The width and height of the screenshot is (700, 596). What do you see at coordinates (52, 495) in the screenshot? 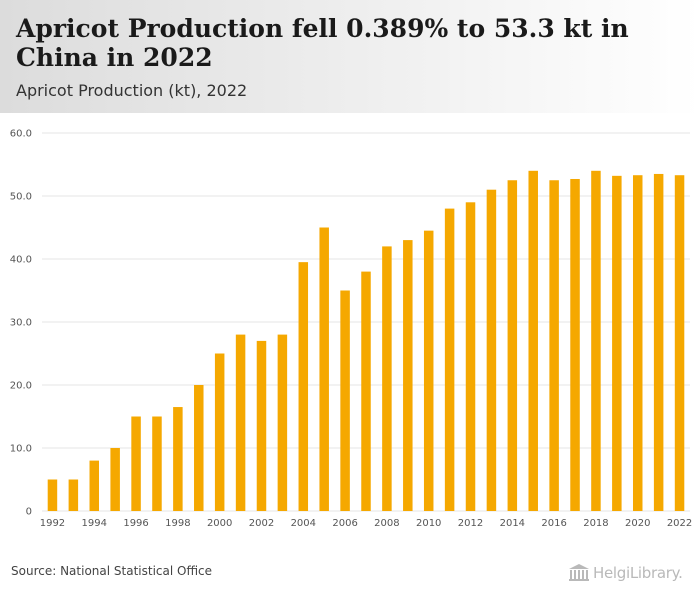
I see `bar-1992` at bounding box center [52, 495].